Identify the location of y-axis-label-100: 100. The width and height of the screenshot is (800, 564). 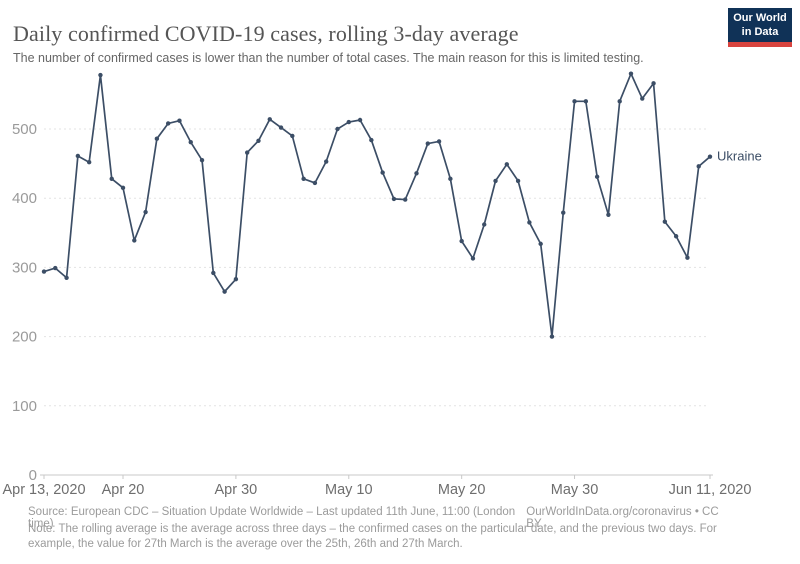
(24, 406).